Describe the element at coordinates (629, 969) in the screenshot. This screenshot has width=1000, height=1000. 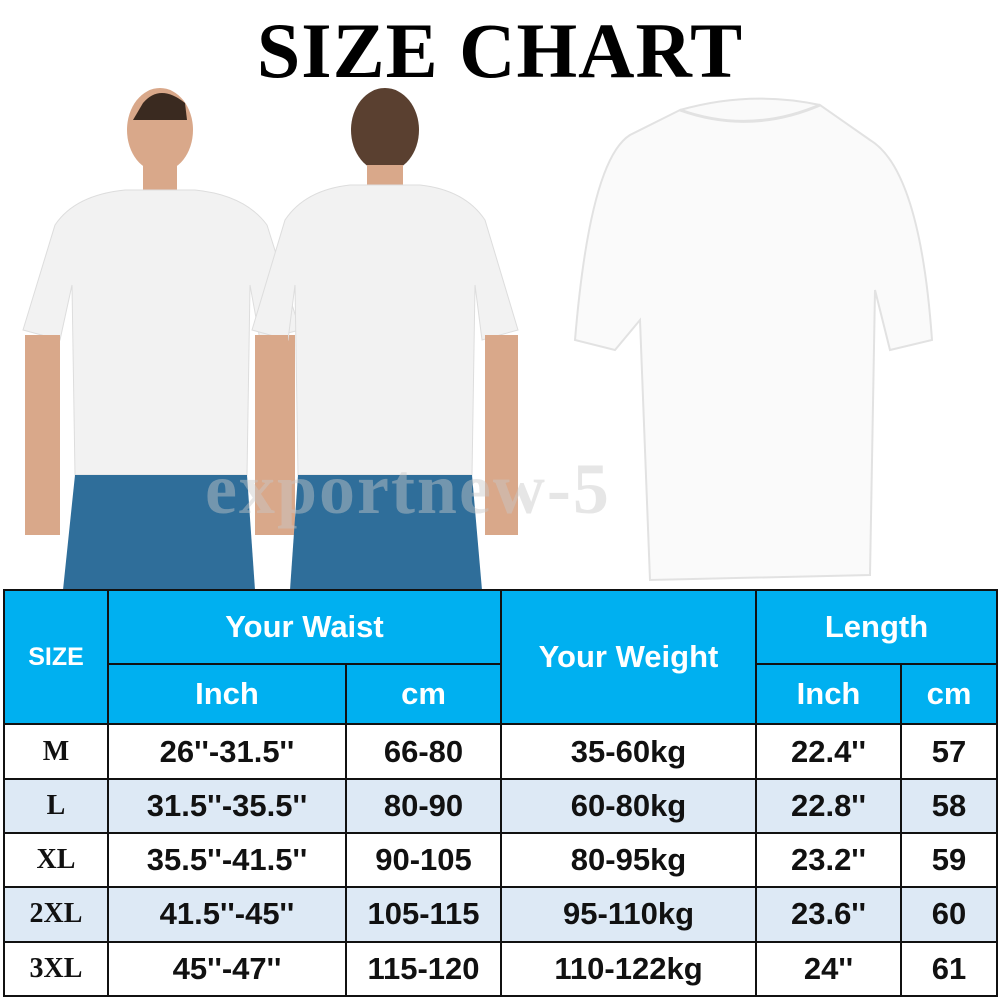
I see `cell-weight: 110-122kg` at that location.